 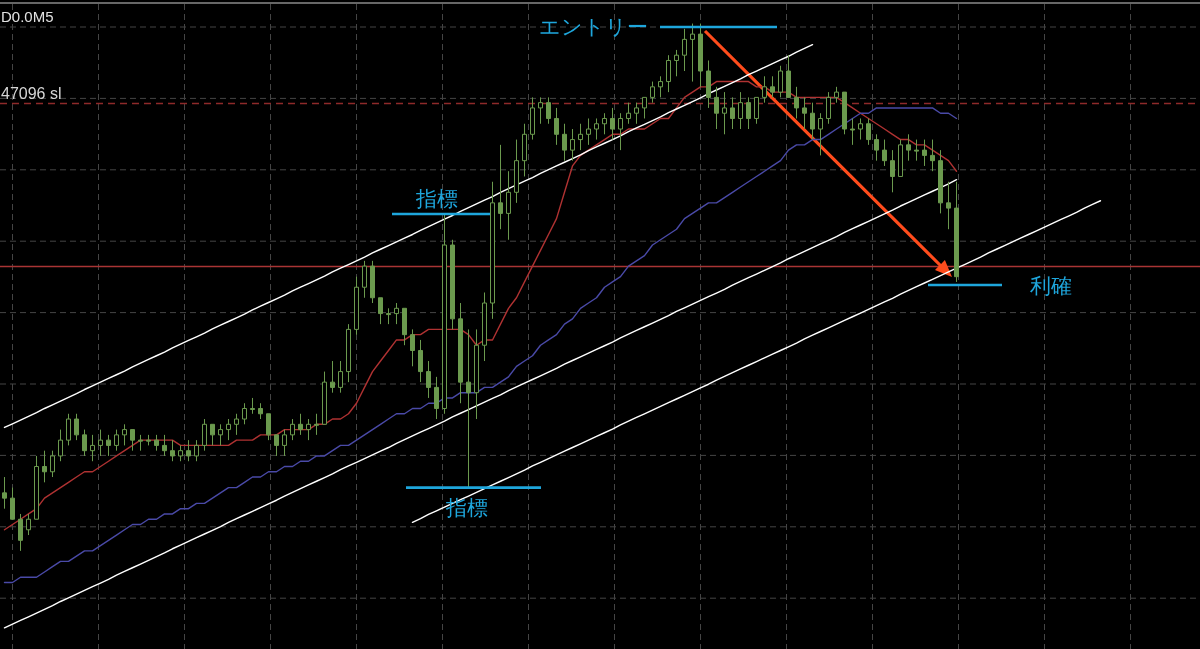 What do you see at coordinates (27, 16) in the screenshot?
I see `title: D0.0M5` at bounding box center [27, 16].